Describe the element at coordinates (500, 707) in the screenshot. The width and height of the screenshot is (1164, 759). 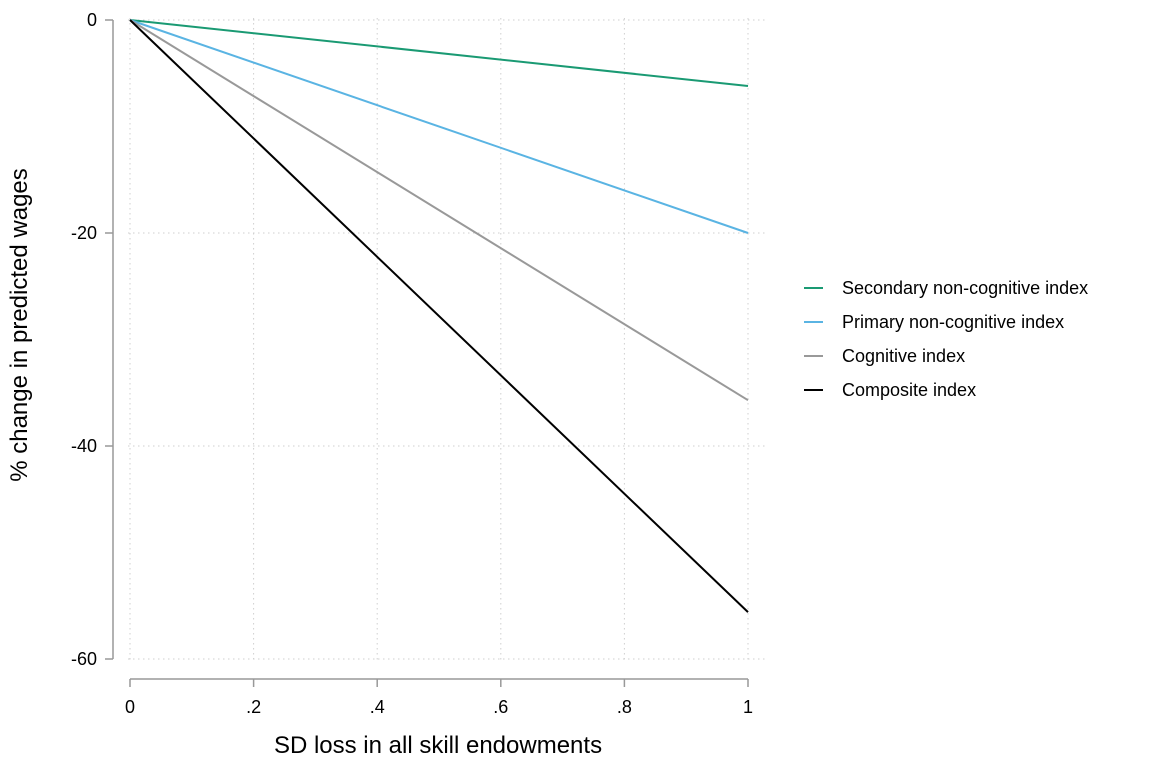
I see `x-tick-label: .6` at that location.